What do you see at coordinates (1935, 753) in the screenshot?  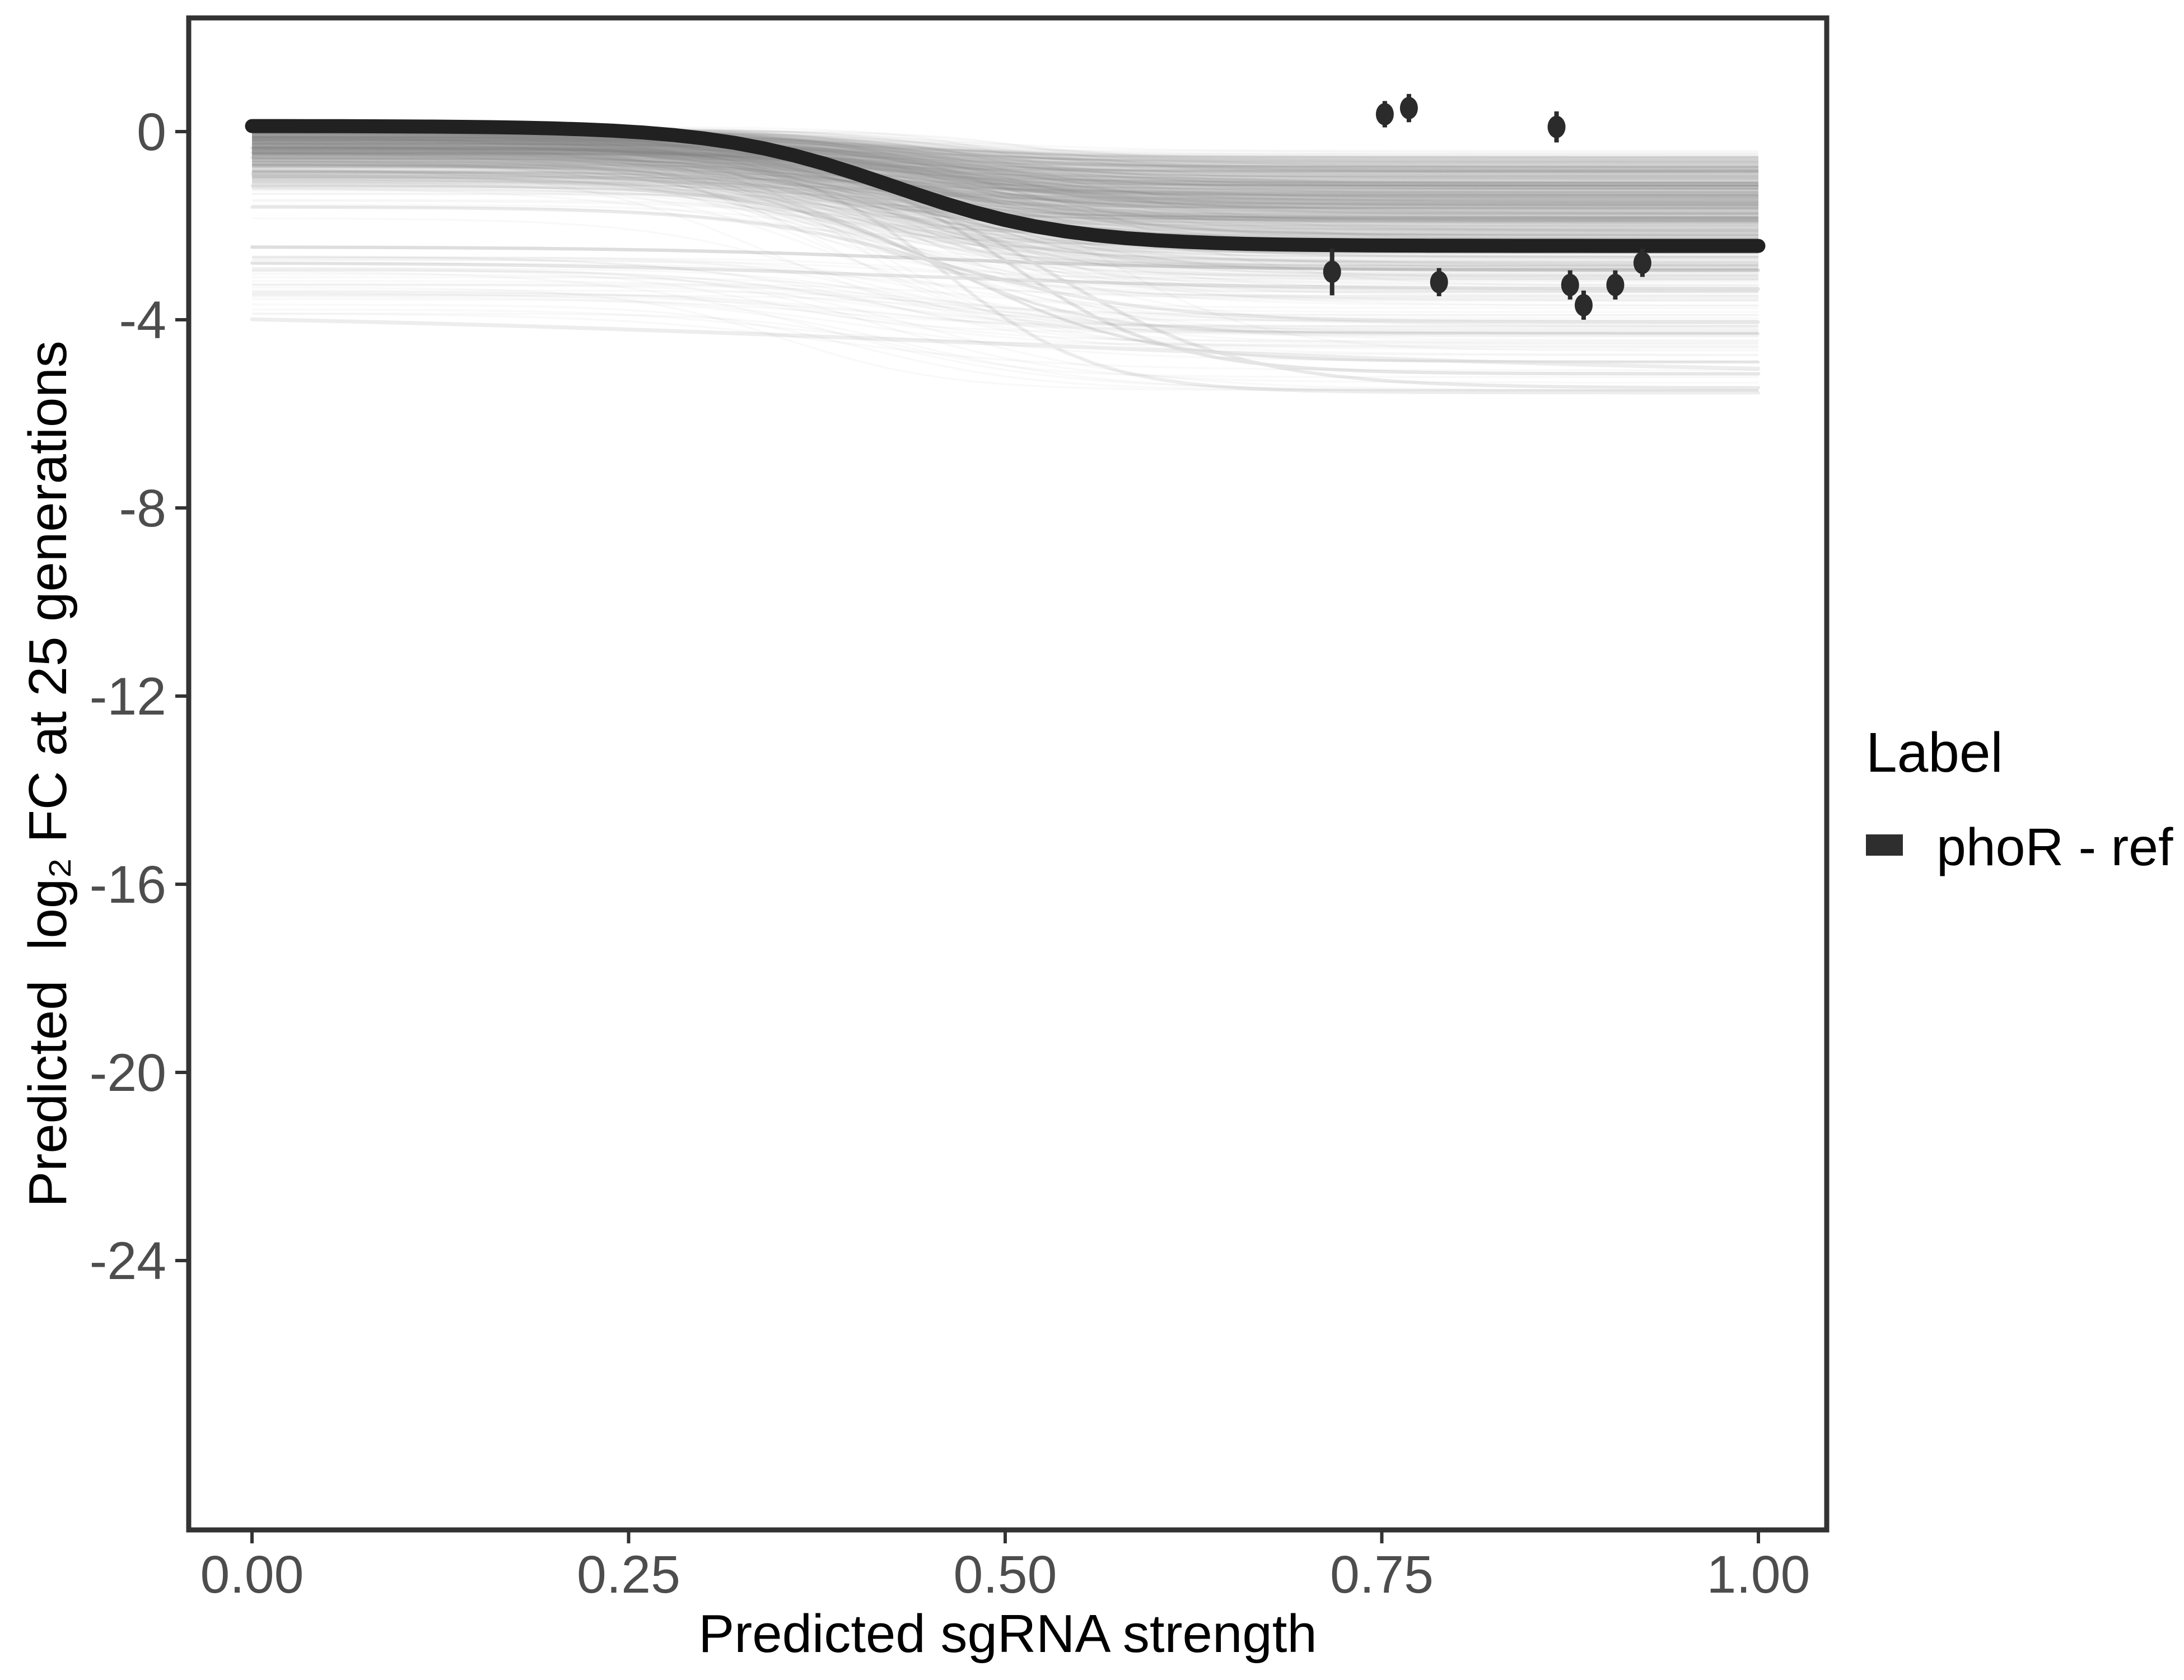 I see `legend-title: Label` at bounding box center [1935, 753].